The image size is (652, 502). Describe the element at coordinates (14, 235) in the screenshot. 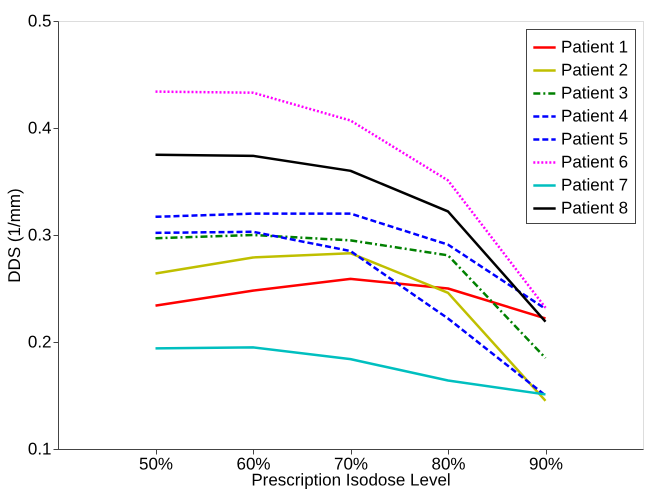

I see `y-axis-title: DDS (1/mm)` at that location.